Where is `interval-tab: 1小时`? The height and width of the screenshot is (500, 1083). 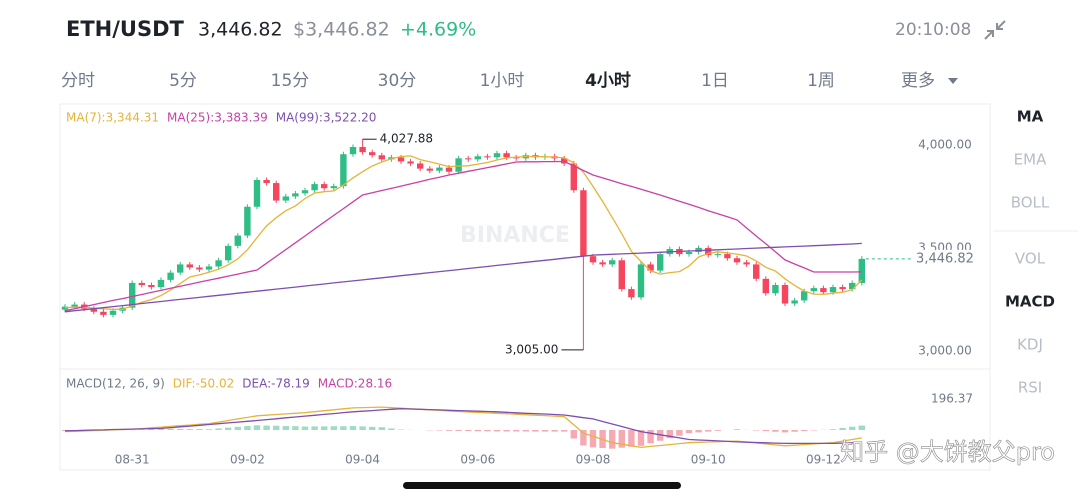 interval-tab: 1小时 is located at coordinates (502, 81).